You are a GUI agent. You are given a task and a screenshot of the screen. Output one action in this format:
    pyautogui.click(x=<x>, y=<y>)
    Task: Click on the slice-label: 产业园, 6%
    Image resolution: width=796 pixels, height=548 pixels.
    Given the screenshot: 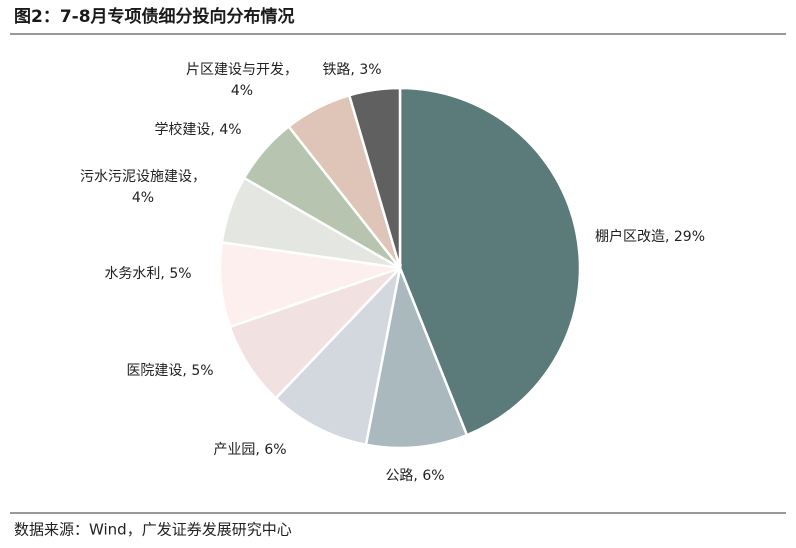 What is the action you would take?
    pyautogui.click(x=249, y=450)
    